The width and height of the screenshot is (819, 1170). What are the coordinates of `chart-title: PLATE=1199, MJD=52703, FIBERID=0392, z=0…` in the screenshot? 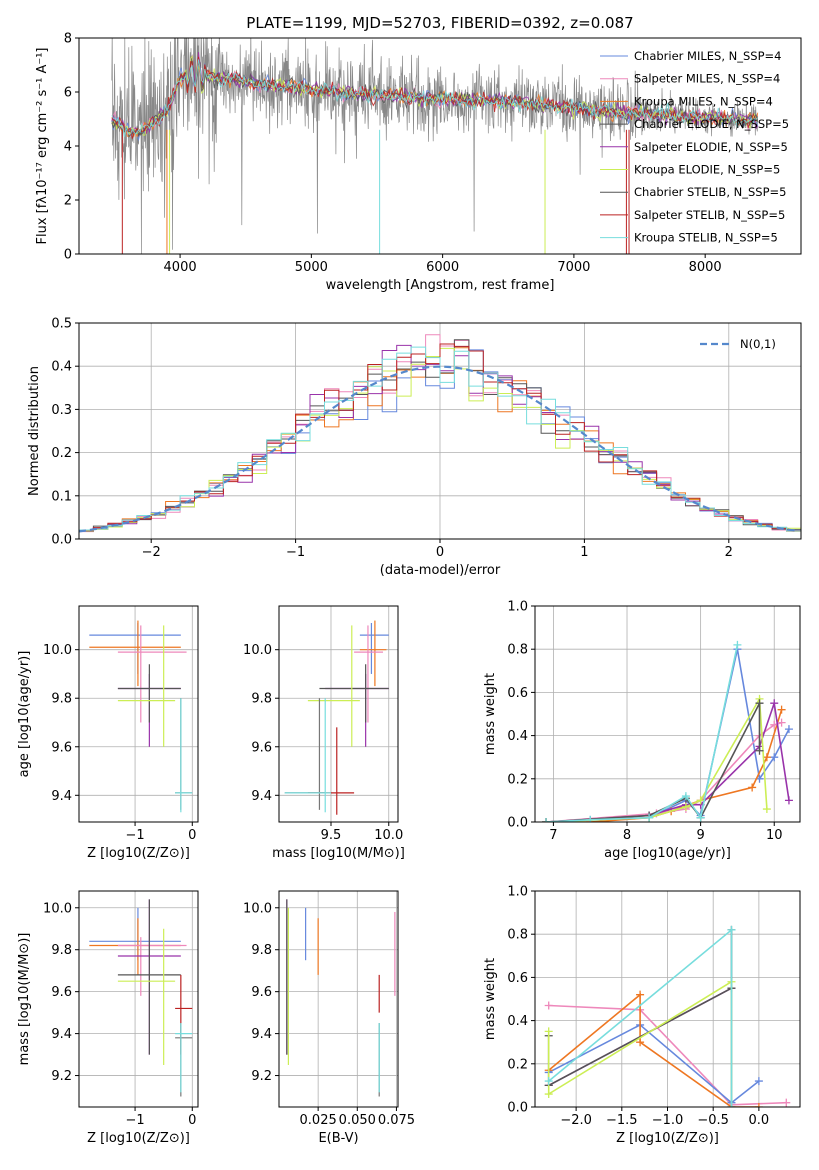 It's located at (439, 23).